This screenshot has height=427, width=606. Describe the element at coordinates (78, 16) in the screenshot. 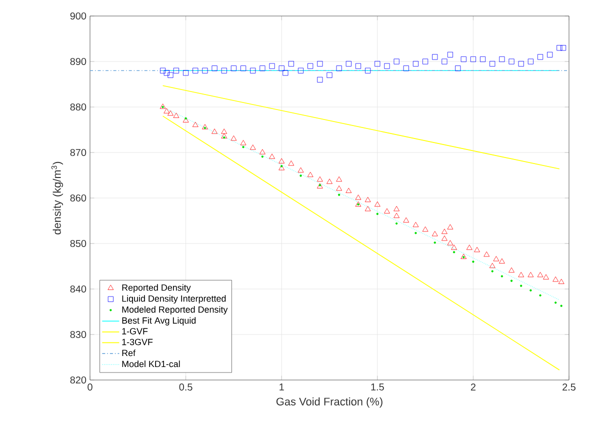

I see `y-tick-label: 900` at that location.